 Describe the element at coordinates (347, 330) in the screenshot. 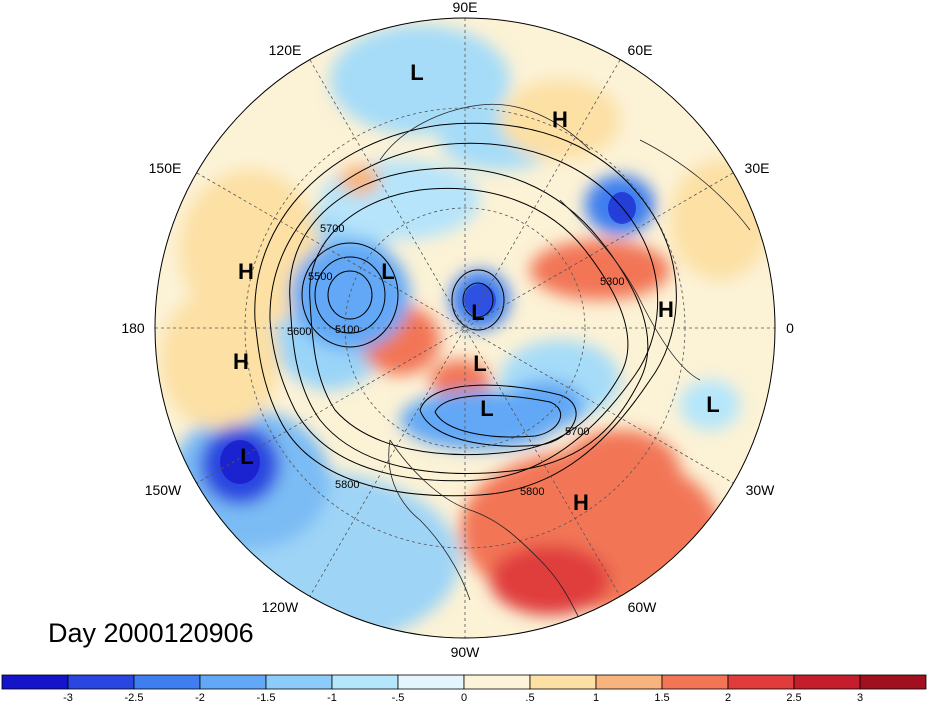

I see `contour-label: 5100` at that location.